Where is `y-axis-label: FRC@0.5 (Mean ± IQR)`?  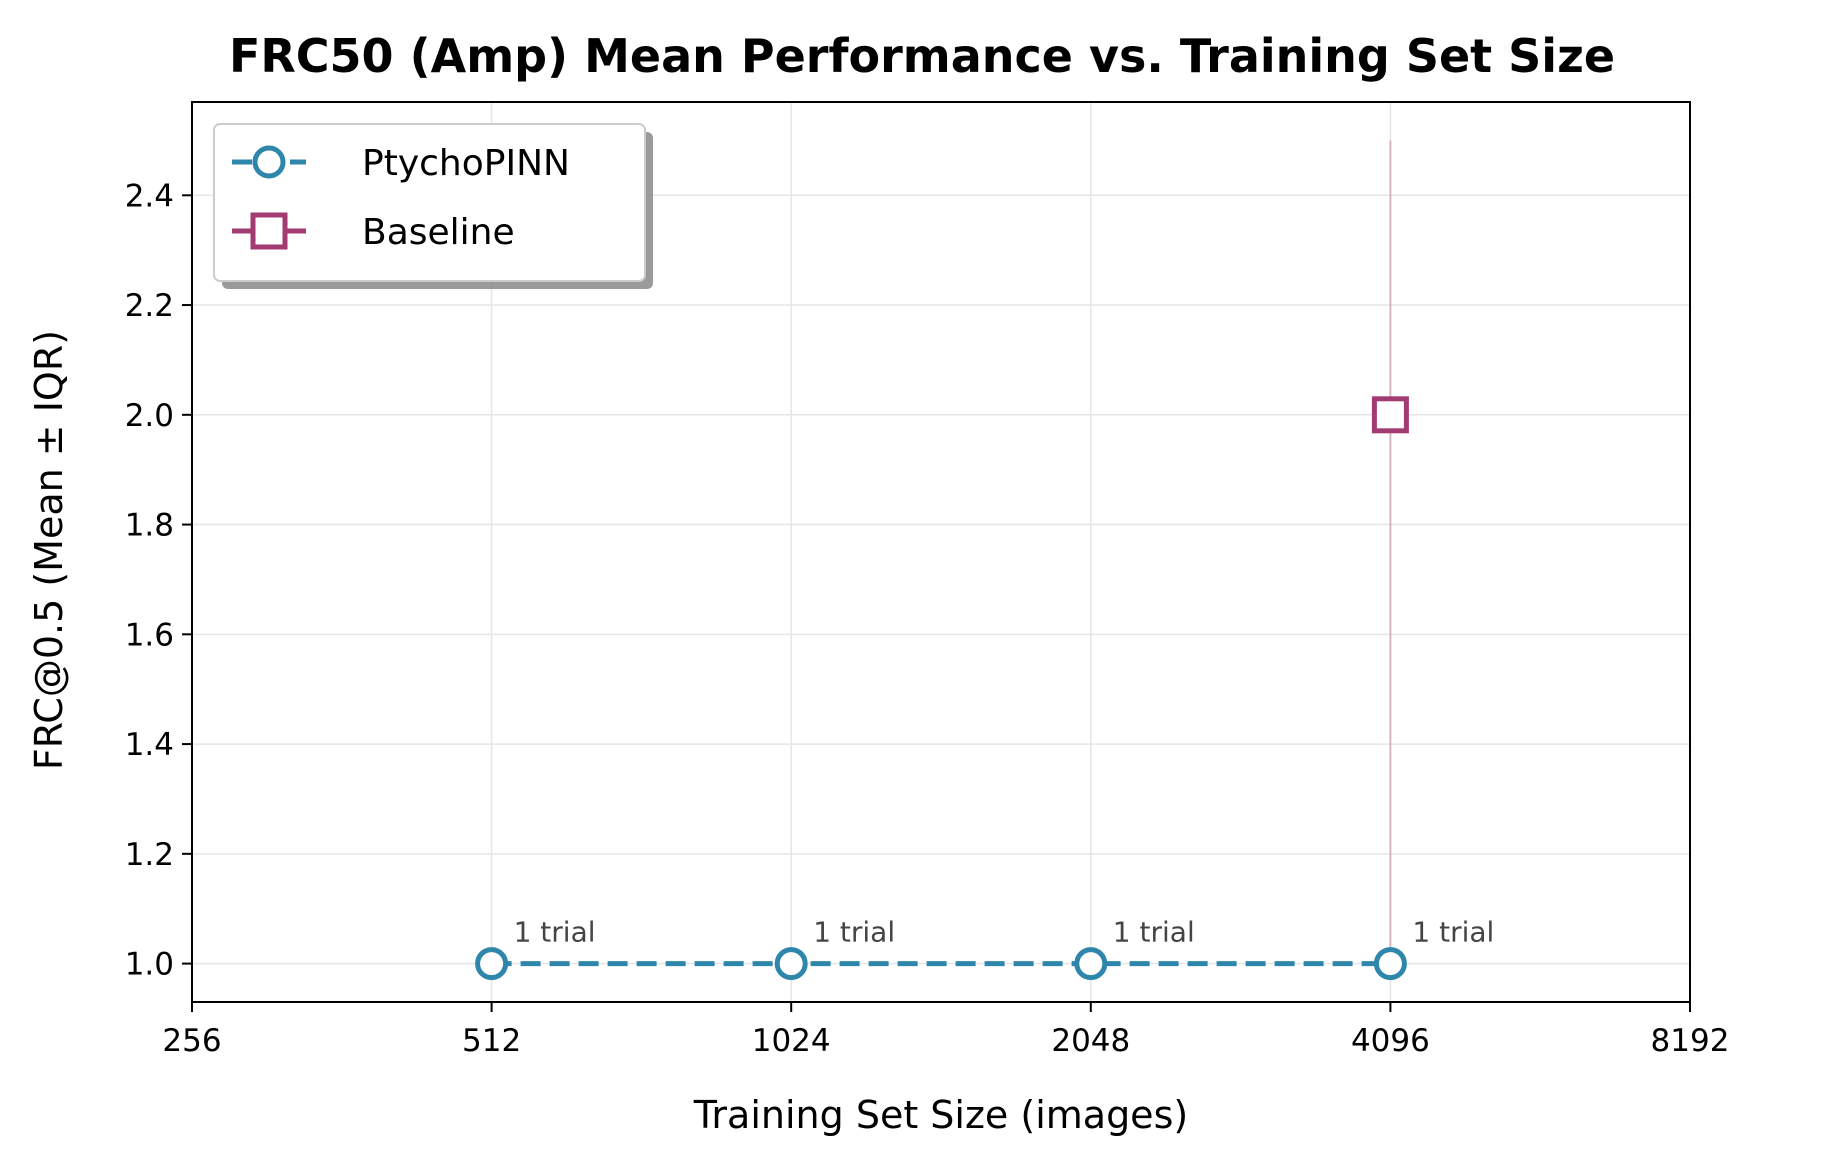
y-axis-label: FRC@0.5 (Mean ± IQR) is located at coordinates (49, 550).